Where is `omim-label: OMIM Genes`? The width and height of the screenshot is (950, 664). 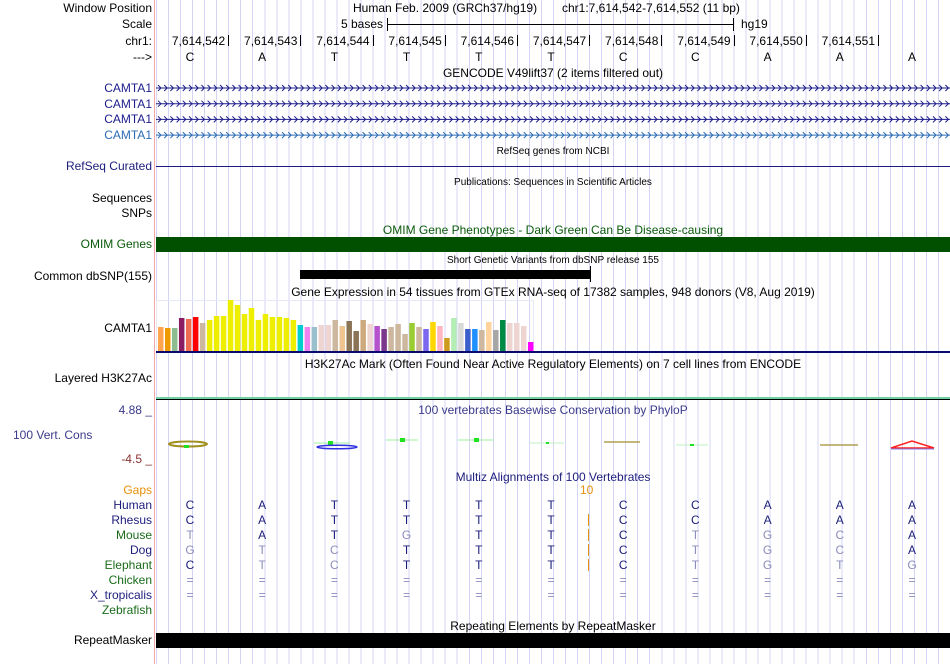
omim-label: OMIM Genes is located at coordinates (116, 244).